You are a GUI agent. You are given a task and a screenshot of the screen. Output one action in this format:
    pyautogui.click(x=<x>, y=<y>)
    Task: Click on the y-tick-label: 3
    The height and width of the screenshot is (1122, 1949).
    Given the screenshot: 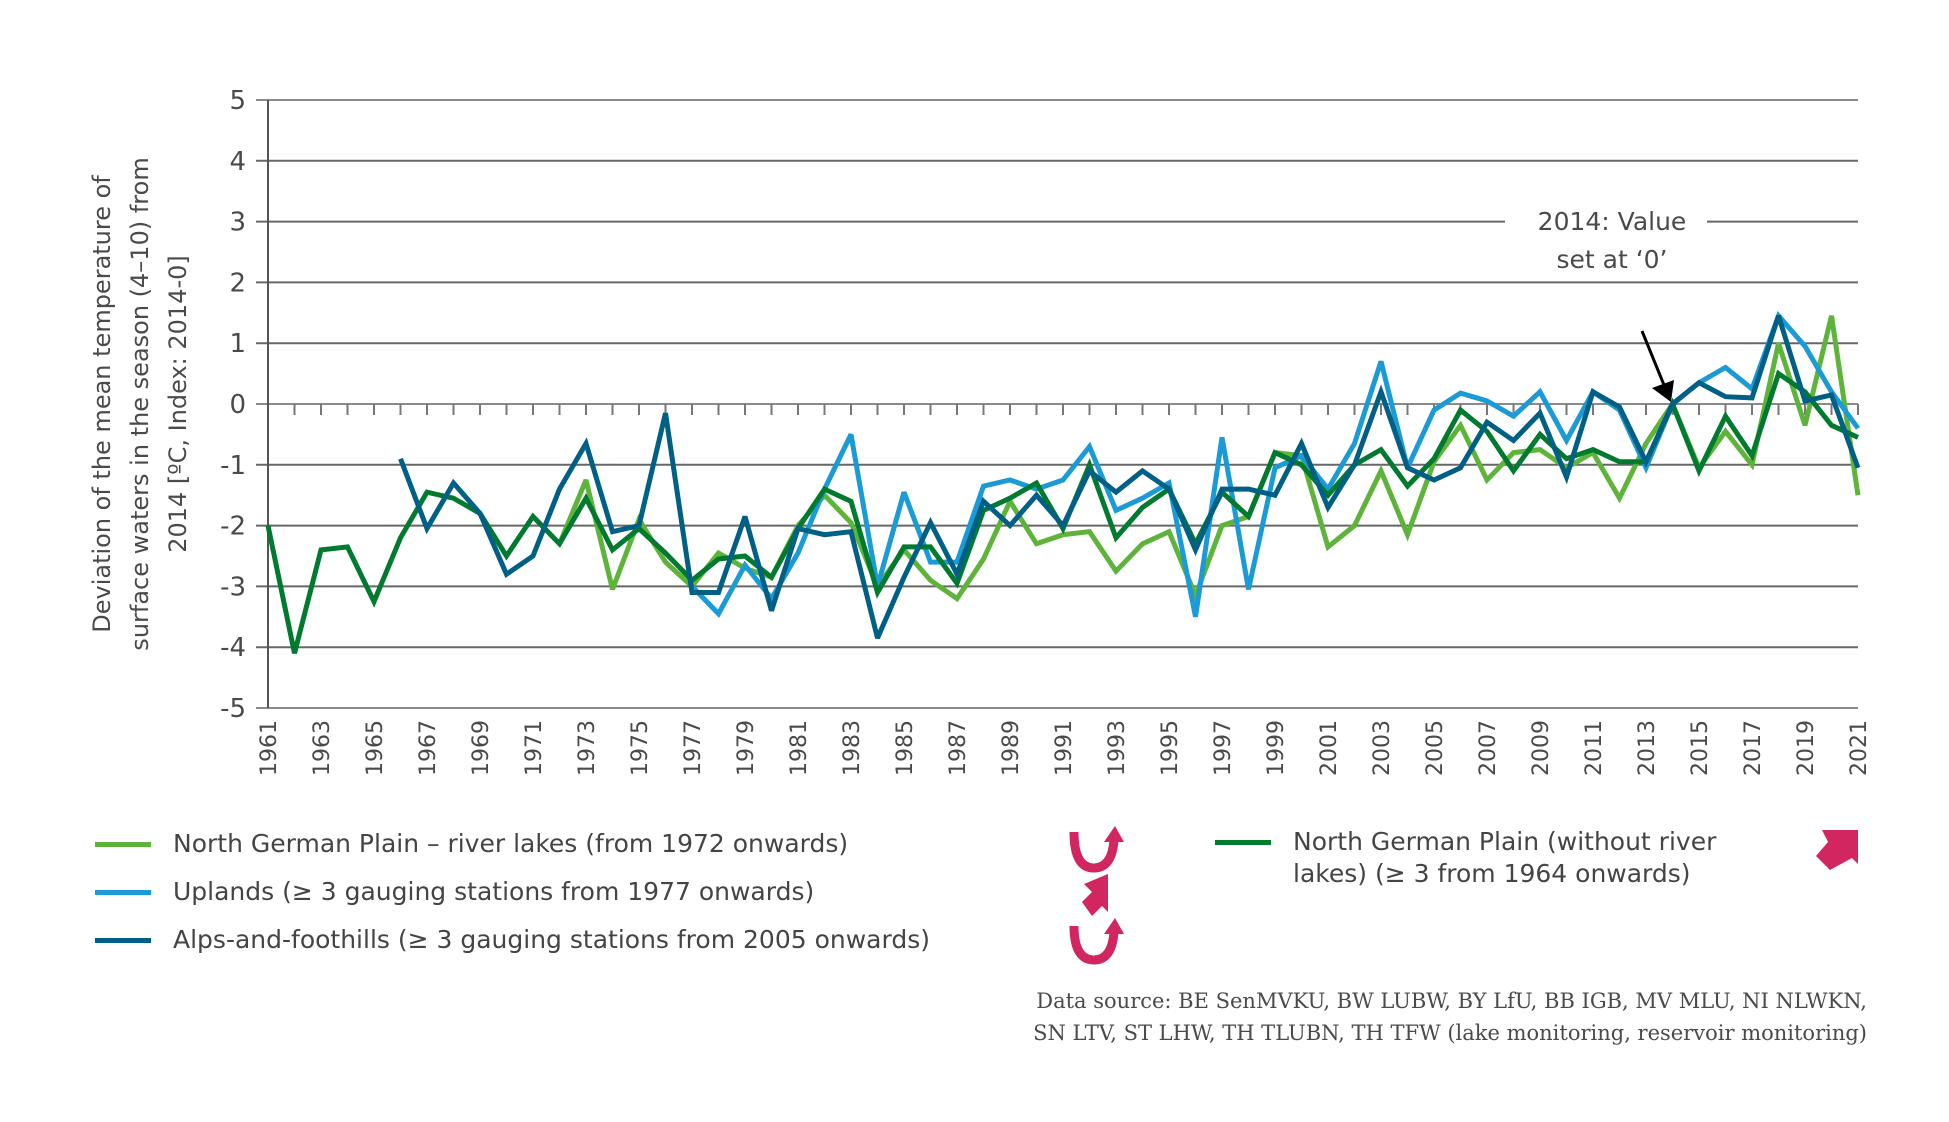 What is the action you would take?
    pyautogui.click(x=237, y=223)
    